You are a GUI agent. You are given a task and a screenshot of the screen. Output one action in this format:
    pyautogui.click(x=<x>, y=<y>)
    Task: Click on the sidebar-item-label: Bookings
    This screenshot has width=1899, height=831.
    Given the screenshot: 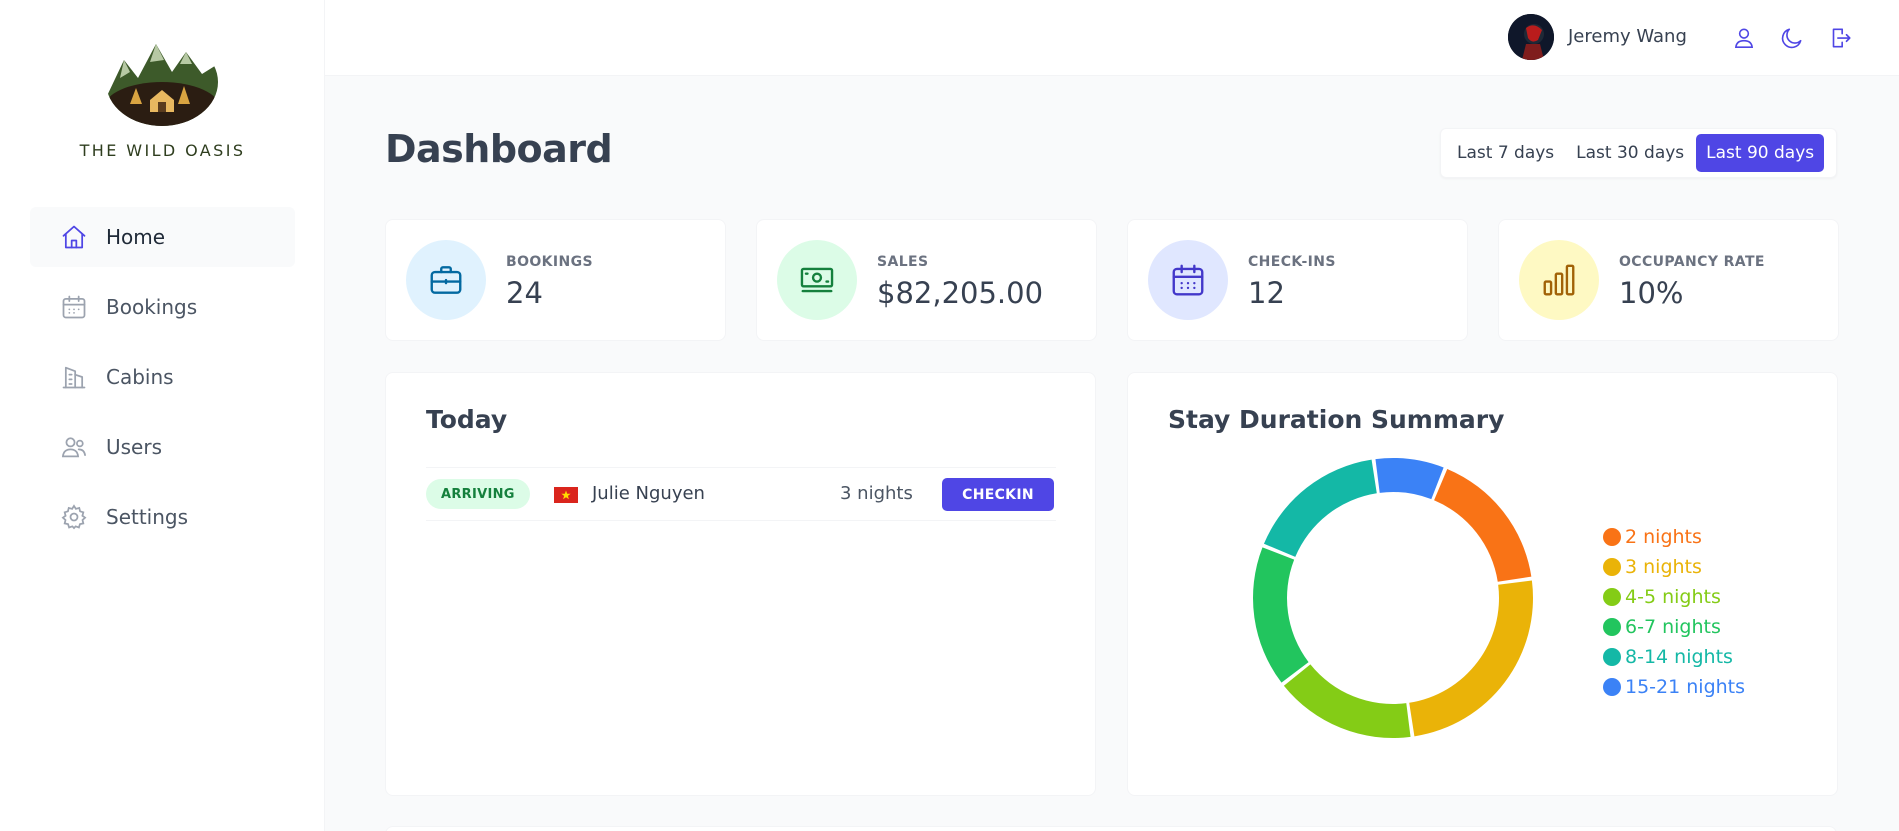 What is the action you would take?
    pyautogui.click(x=152, y=307)
    